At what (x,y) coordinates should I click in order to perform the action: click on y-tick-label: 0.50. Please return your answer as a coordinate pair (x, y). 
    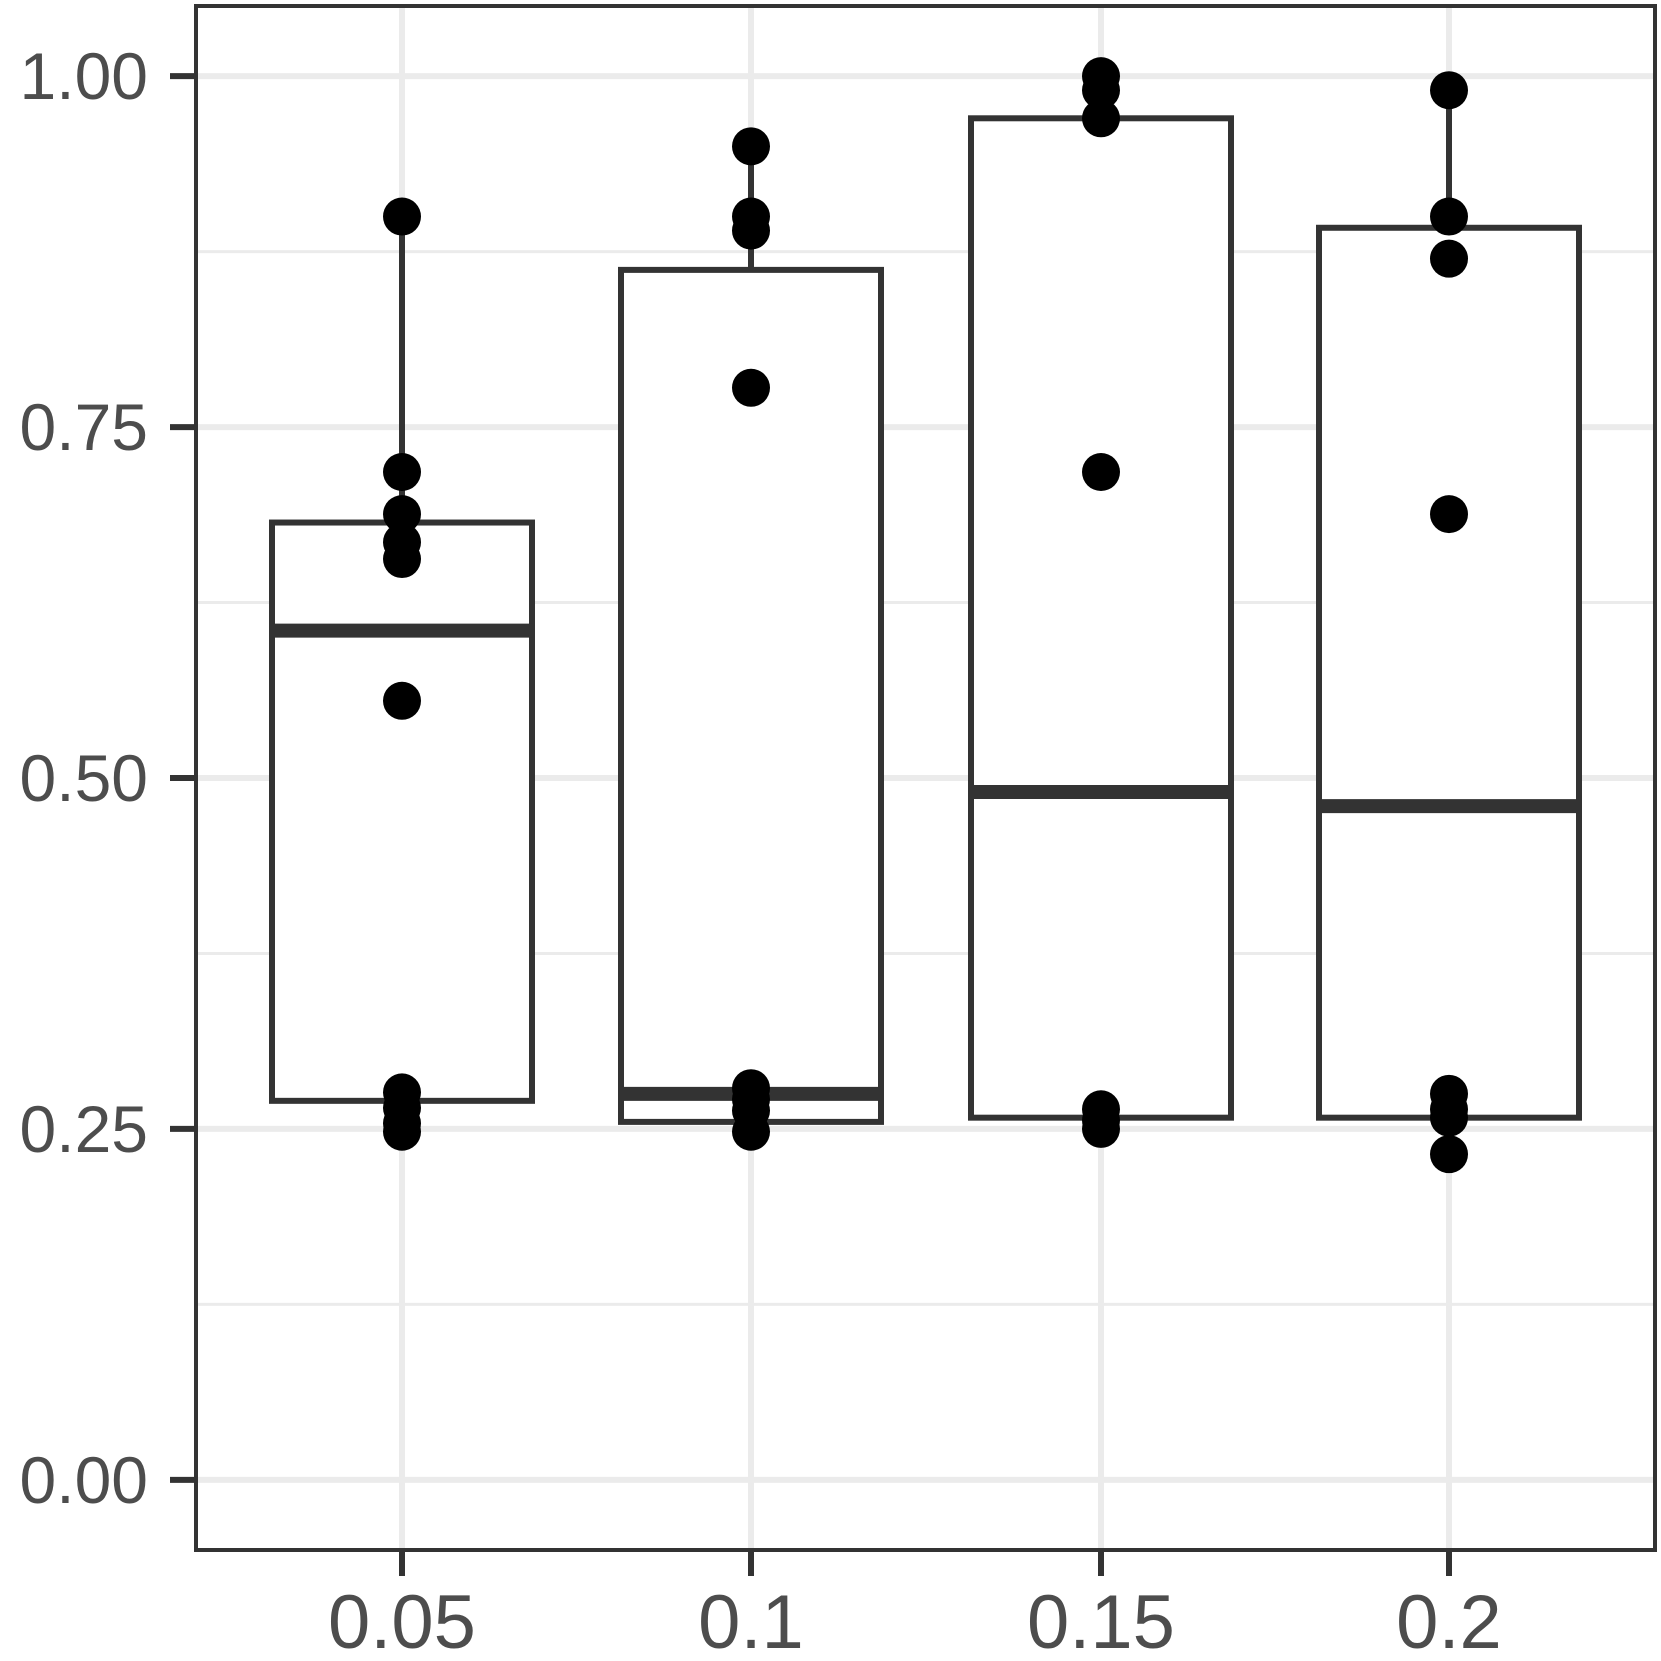
    Looking at the image, I should click on (84, 778).